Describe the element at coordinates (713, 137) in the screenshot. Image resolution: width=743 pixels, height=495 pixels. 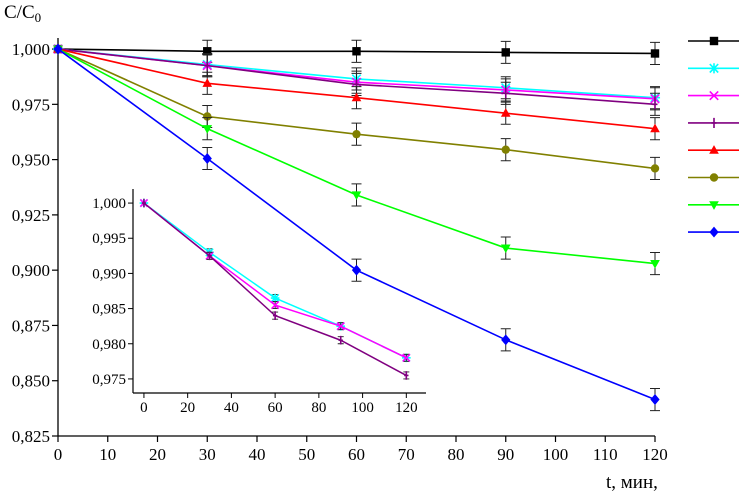
I see `legend` at that location.